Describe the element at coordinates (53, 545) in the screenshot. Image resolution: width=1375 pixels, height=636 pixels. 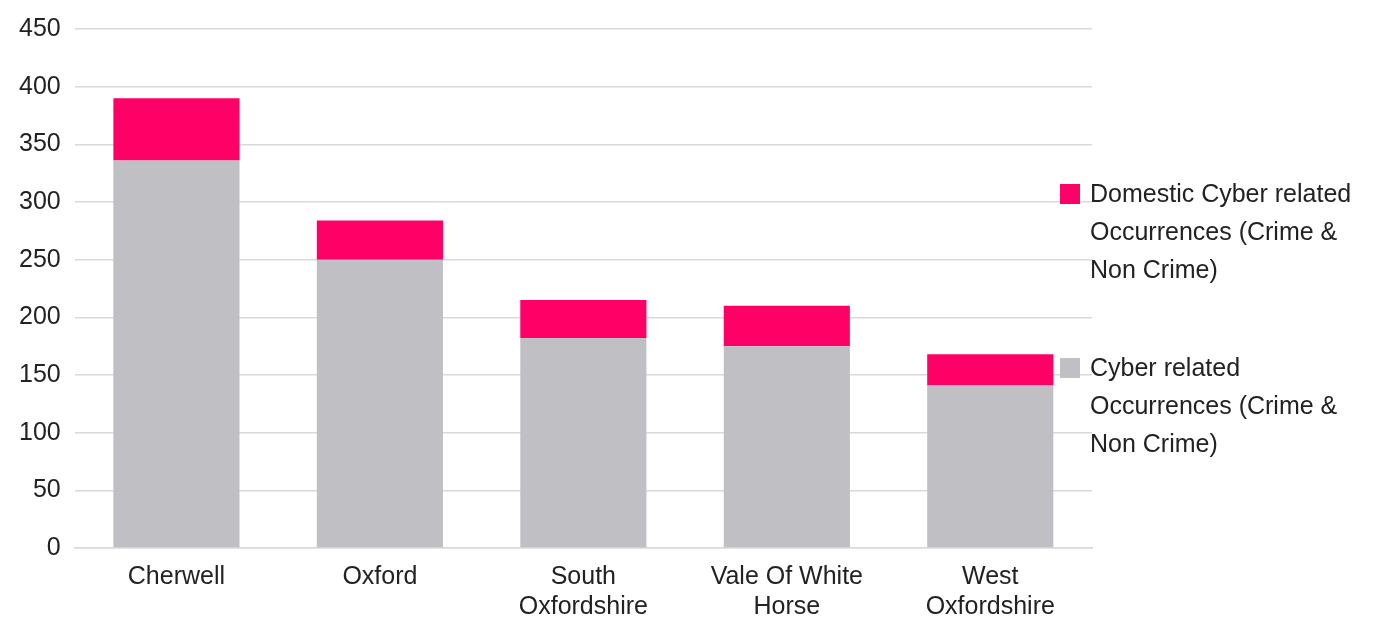
I see `y-tick-label: 0` at that location.